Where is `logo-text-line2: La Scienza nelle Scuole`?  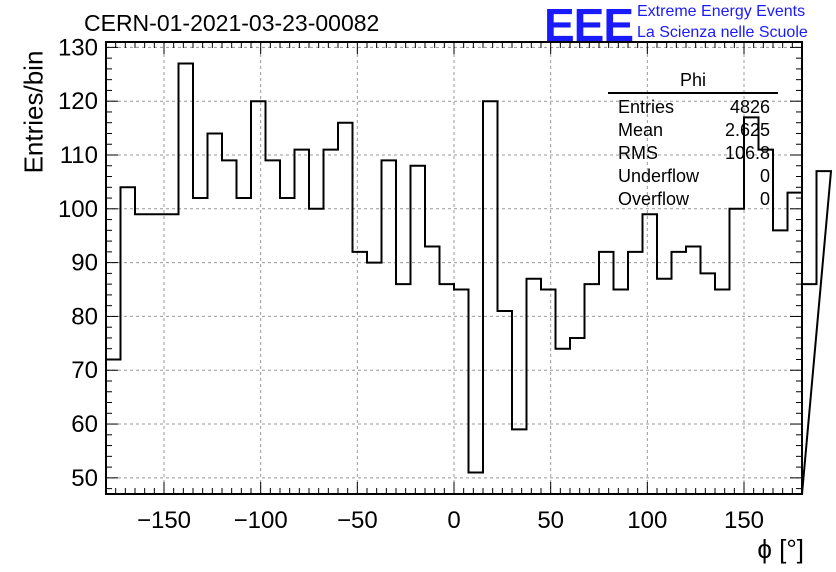 logo-text-line2: La Scienza nelle Scuole is located at coordinates (722, 32).